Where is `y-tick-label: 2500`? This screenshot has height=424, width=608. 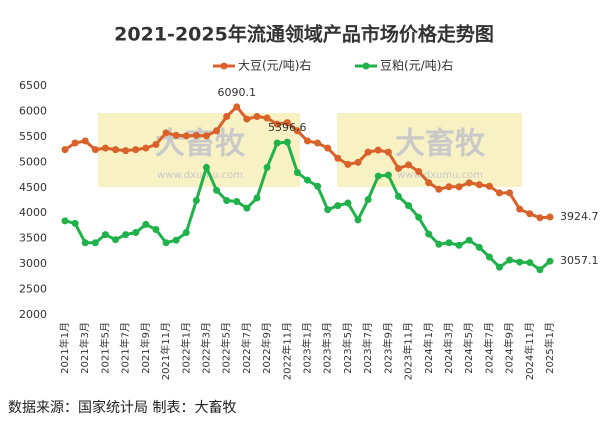
y-tick-label: 2500 is located at coordinates (33, 289).